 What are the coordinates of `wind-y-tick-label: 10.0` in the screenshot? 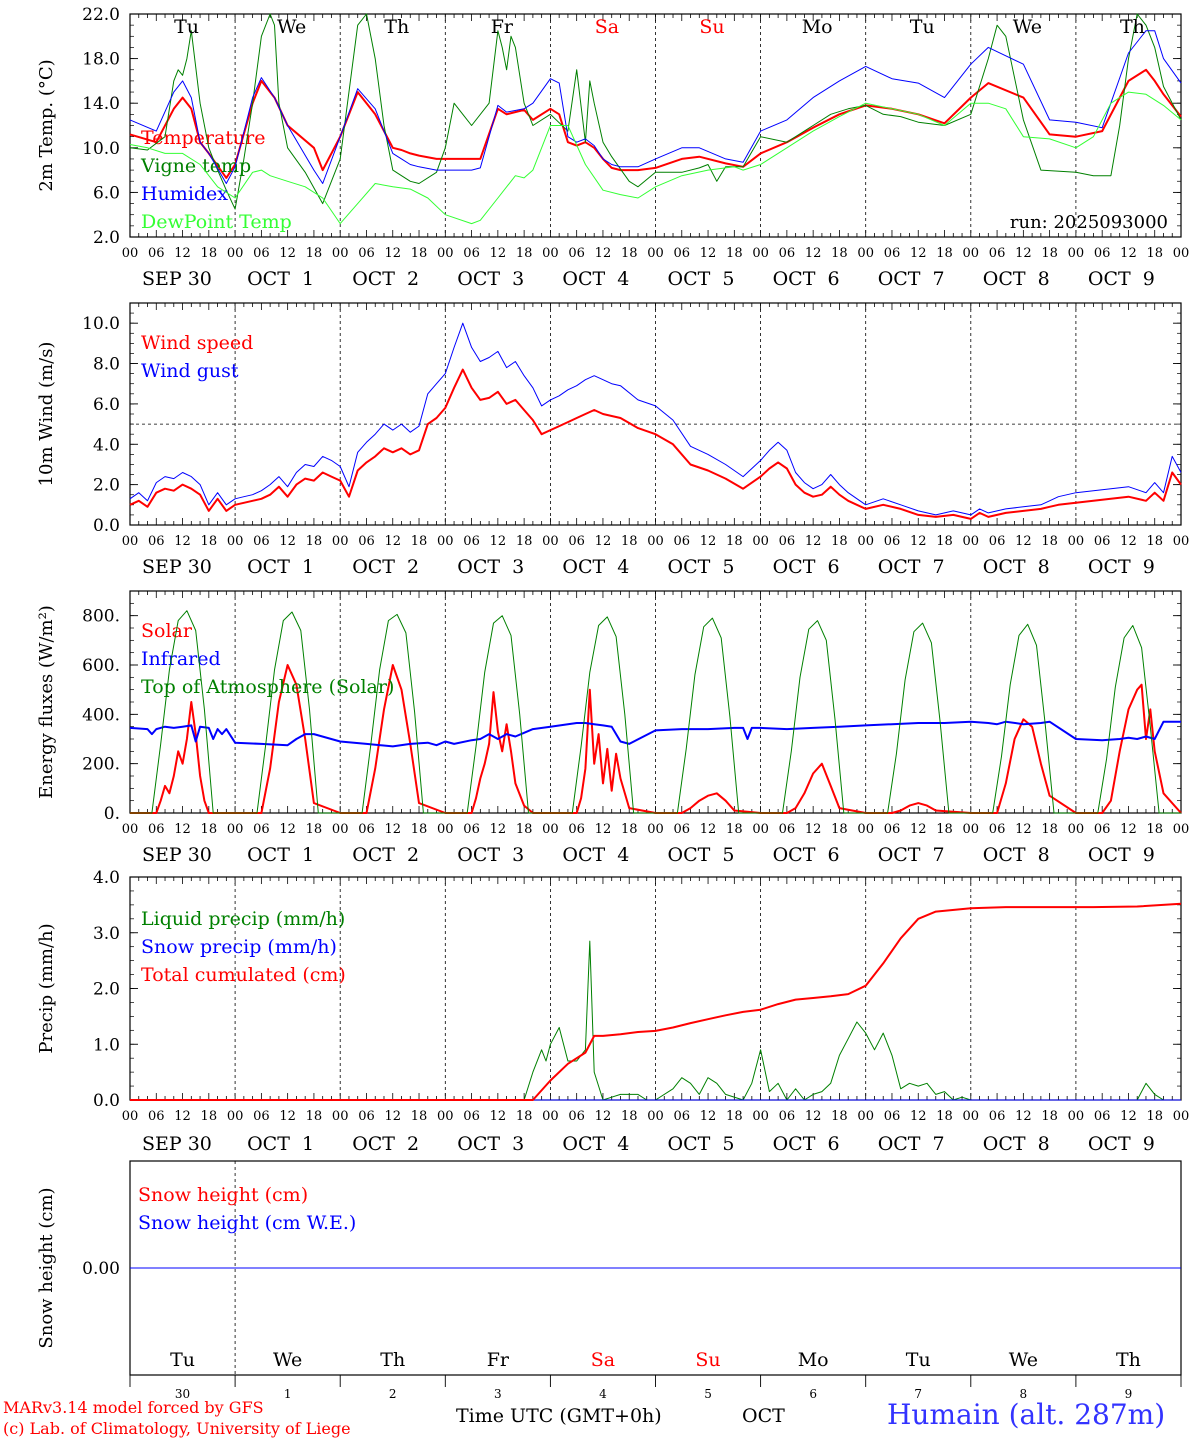 It's located at (101, 324).